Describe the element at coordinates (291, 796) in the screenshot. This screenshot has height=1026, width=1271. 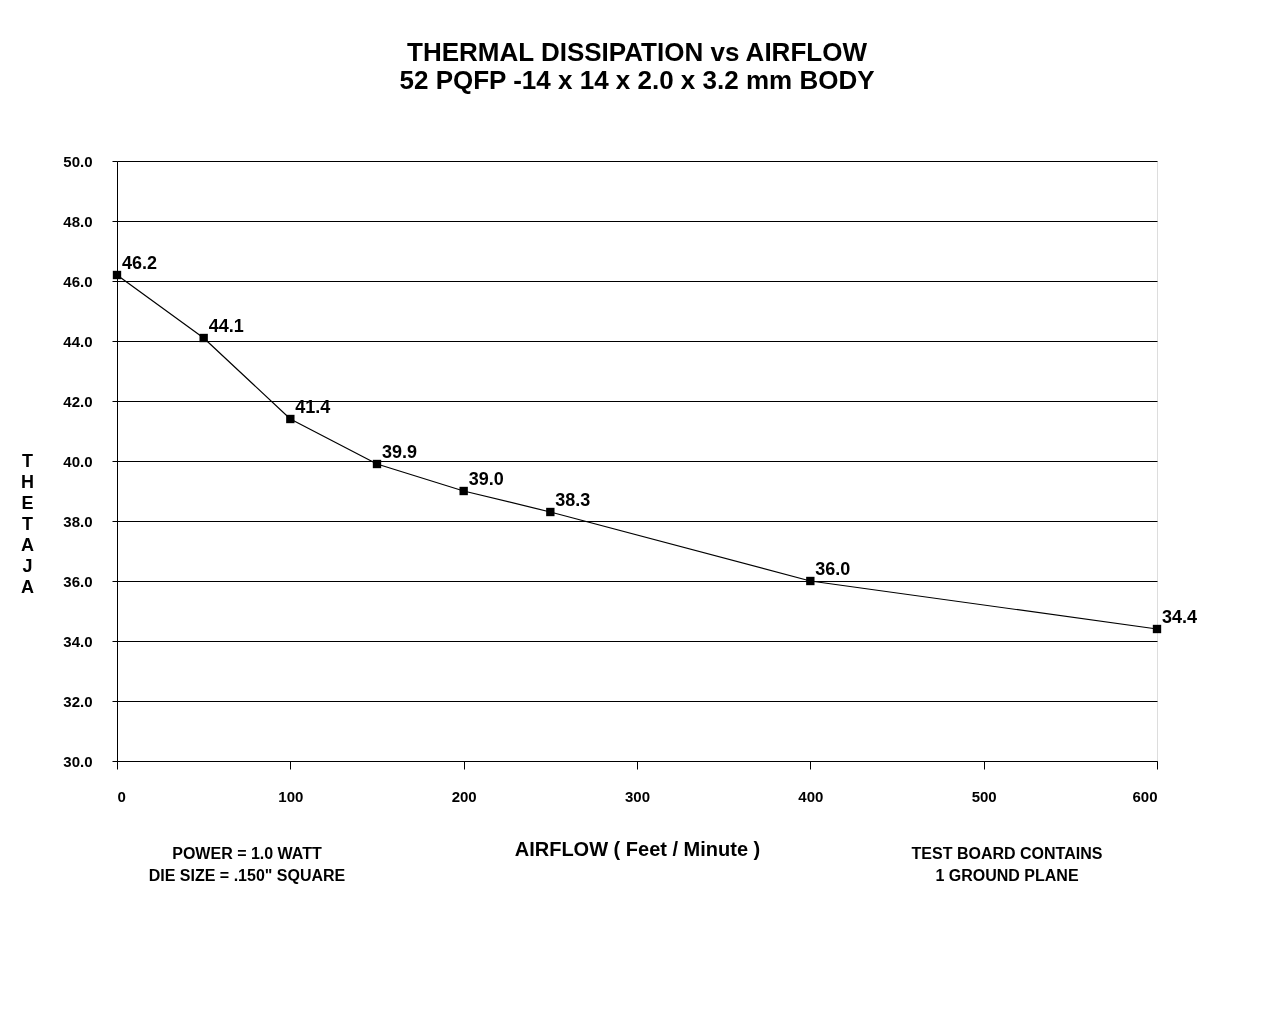
I see `x-tick-label: 100` at that location.